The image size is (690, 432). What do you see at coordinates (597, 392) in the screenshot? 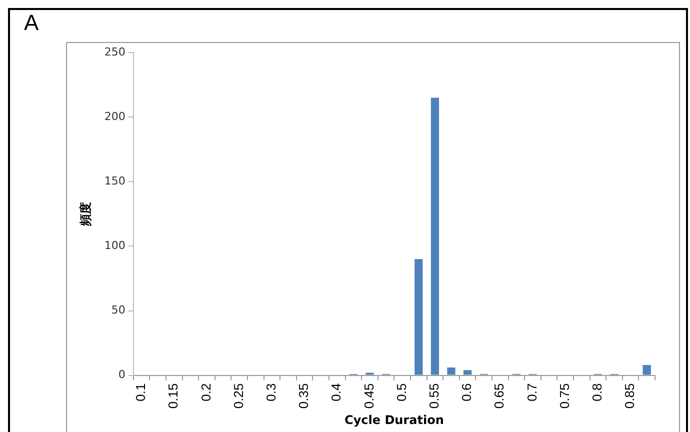
I see `x-tick-label: 0.8` at bounding box center [597, 392].